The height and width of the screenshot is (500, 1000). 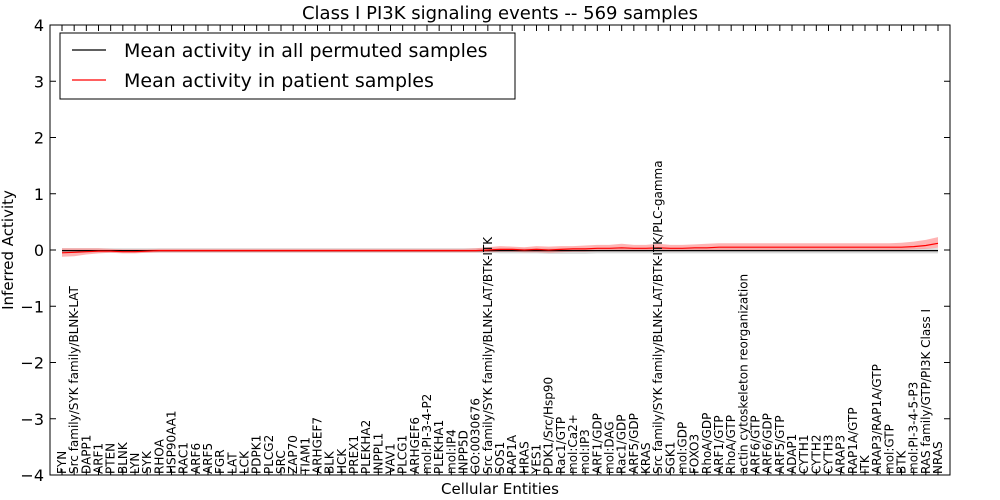 What do you see at coordinates (305, 456) in the screenshot?
I see `x-tick-label: TIAM1` at bounding box center [305, 456].